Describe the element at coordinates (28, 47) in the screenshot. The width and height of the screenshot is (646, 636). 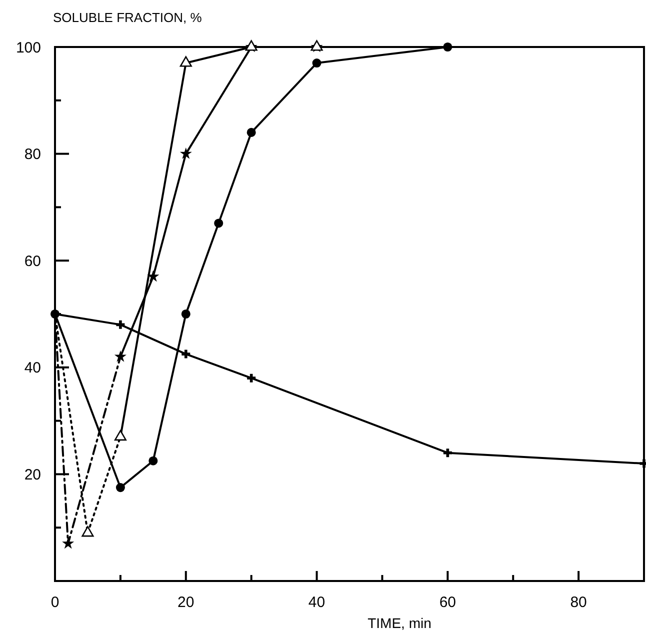
I see `y-tick-label: 100` at that location.